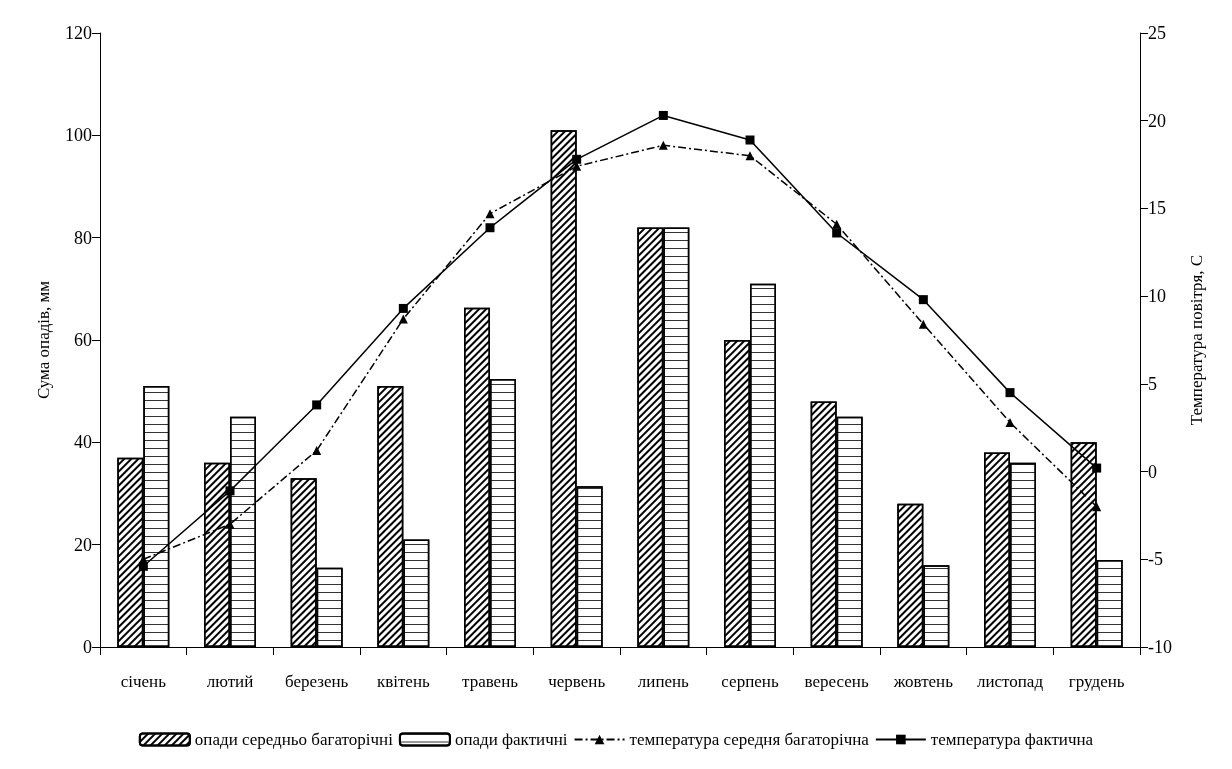 The width and height of the screenshot is (1232, 769). Describe the element at coordinates (663, 681) in the screenshot. I see `x-tick-label: липень` at that location.